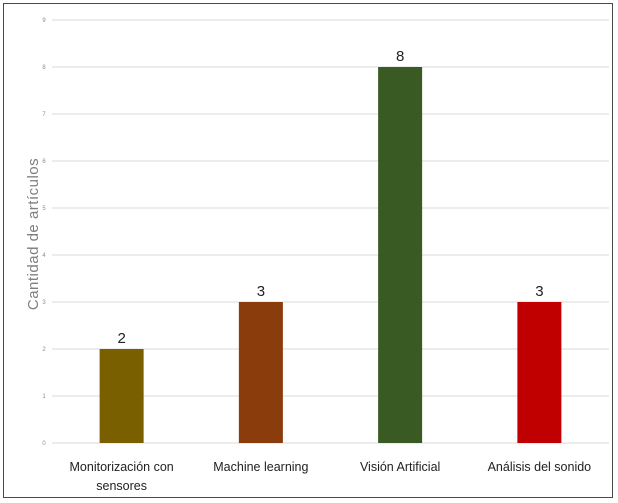  I want to click on x-category-label: Monitorización con sensores, so click(122, 476).